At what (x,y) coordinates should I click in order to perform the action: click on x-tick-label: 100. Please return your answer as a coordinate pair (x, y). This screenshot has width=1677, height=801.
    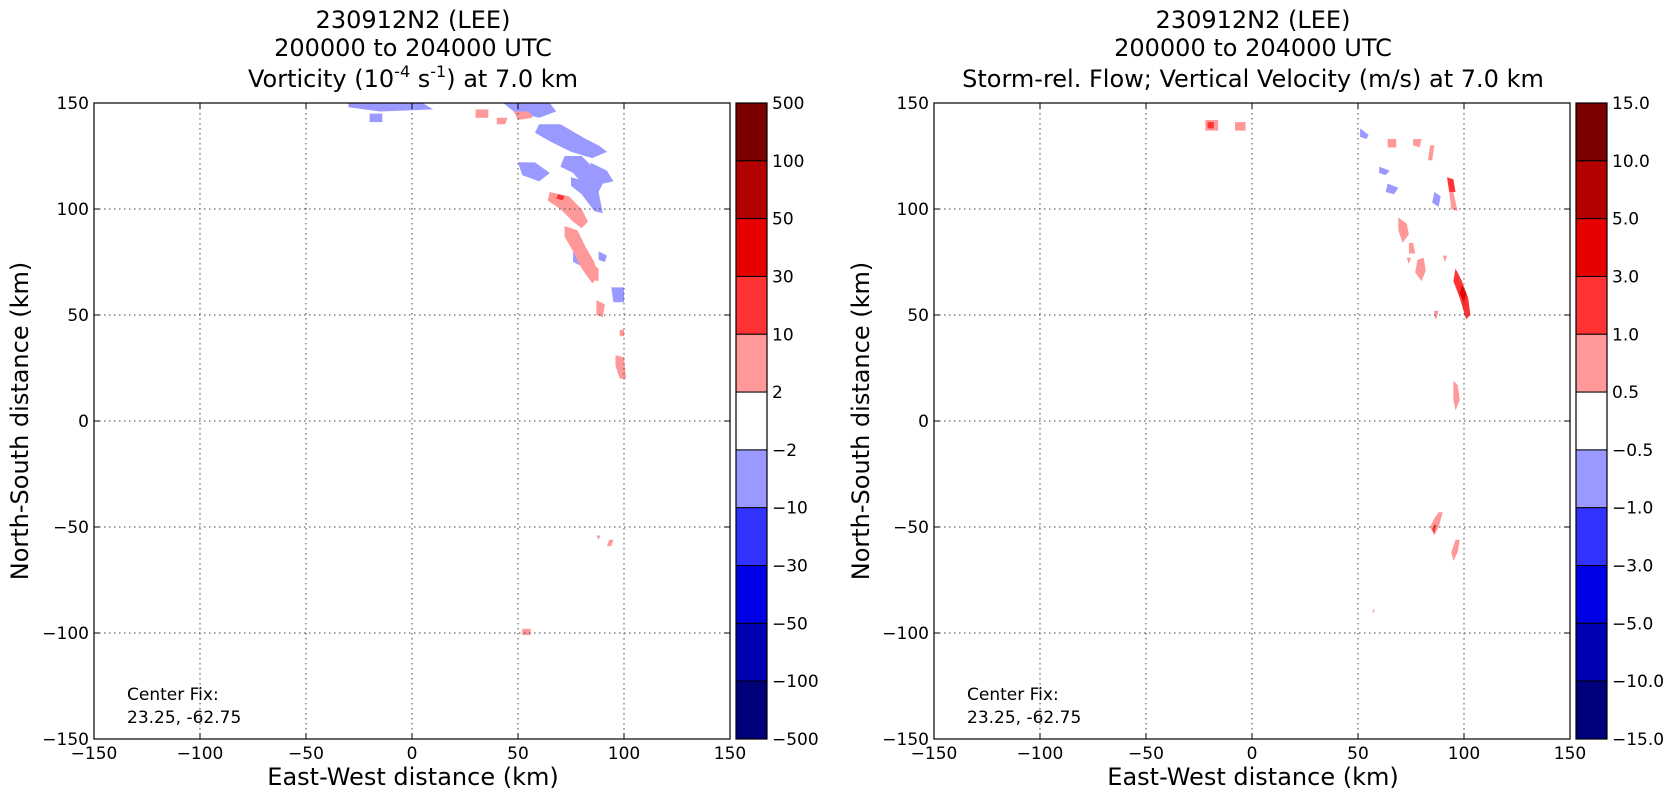
    Looking at the image, I should click on (1464, 754).